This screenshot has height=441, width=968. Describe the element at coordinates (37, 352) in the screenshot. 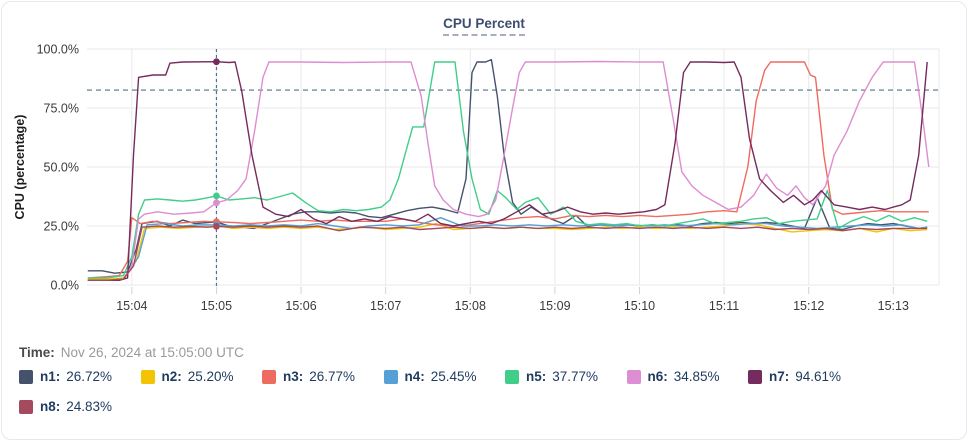

I see `time-label: Time:` at that location.